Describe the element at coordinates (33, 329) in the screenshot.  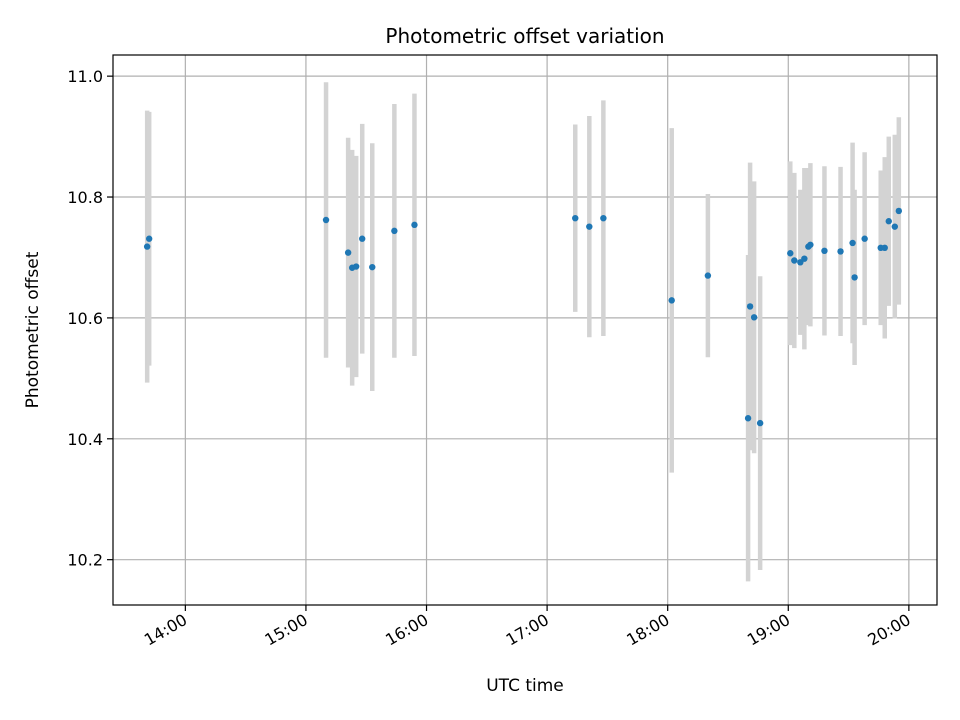
I see `y-axis-title: Photometric offset` at that location.